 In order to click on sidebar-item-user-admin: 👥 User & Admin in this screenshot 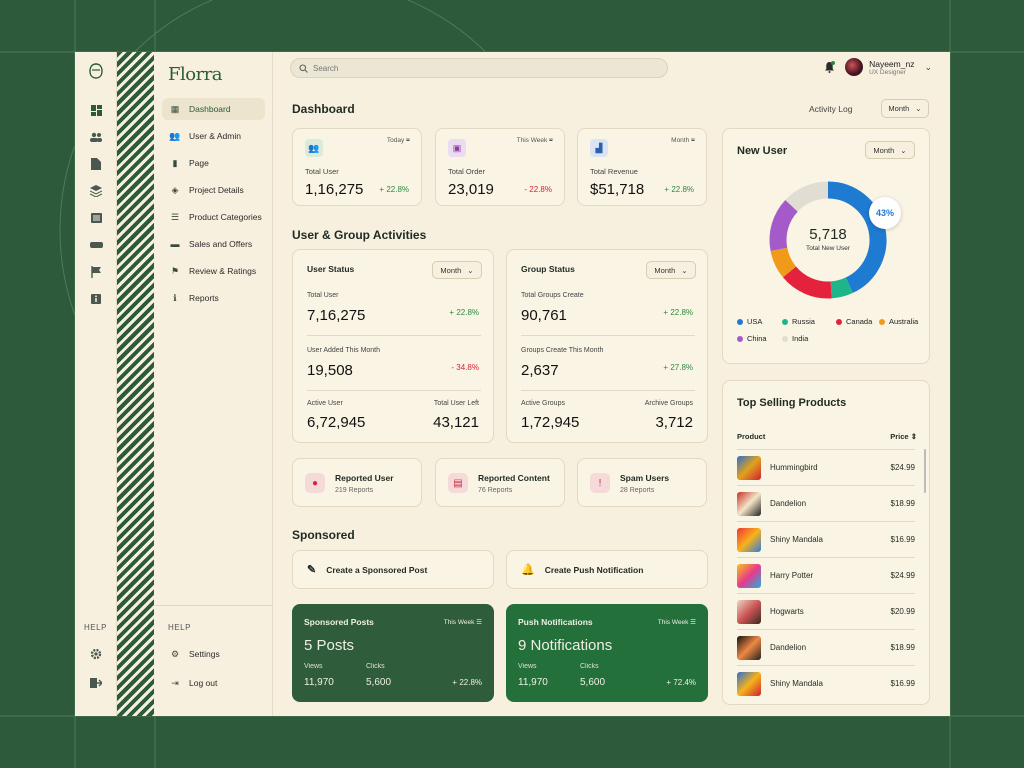, I will do `click(213, 136)`.